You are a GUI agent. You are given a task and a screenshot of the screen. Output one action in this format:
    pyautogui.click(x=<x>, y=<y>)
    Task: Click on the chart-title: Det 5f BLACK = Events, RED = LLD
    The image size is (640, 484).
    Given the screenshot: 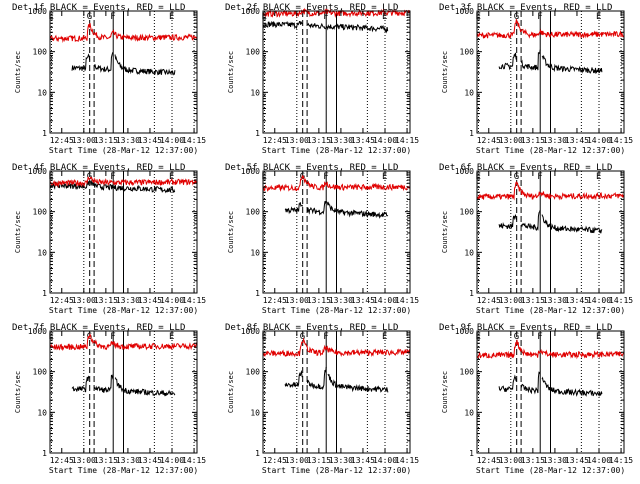 What is the action you would take?
    pyautogui.click(x=311, y=168)
    